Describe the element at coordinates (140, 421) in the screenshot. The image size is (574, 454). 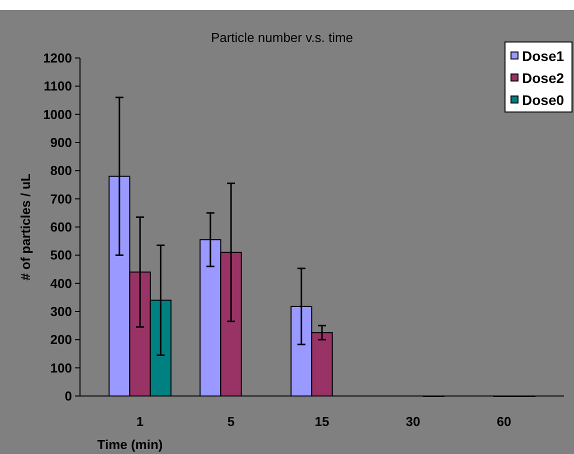
I see `x-tick-label: 1` at that location.